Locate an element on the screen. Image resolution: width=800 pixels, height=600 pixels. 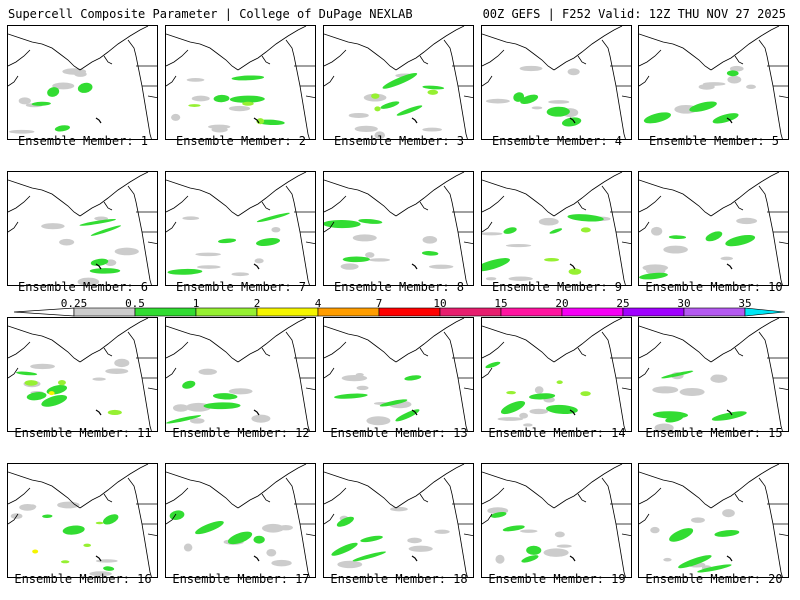
ensemble-member-label: Ensemble Member: 17 is located at coordinates (241, 579).